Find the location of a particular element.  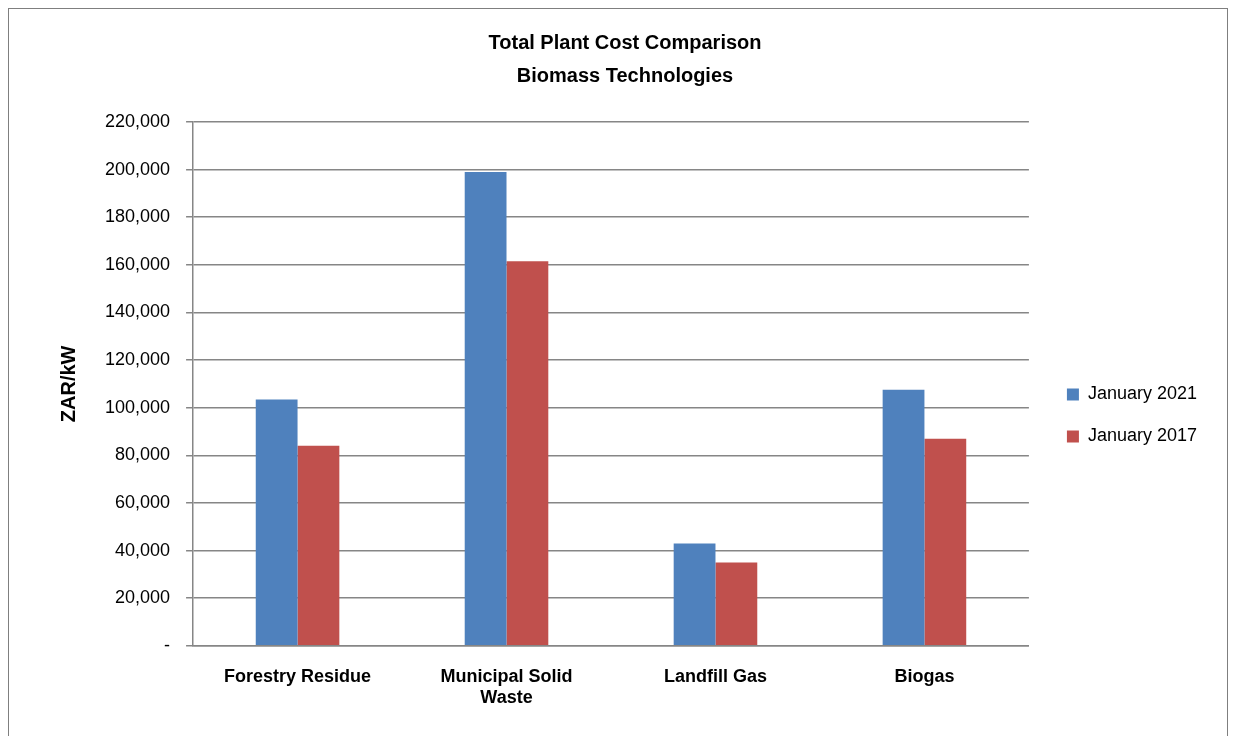

x-tick-label: Biogas is located at coordinates (924, 675).